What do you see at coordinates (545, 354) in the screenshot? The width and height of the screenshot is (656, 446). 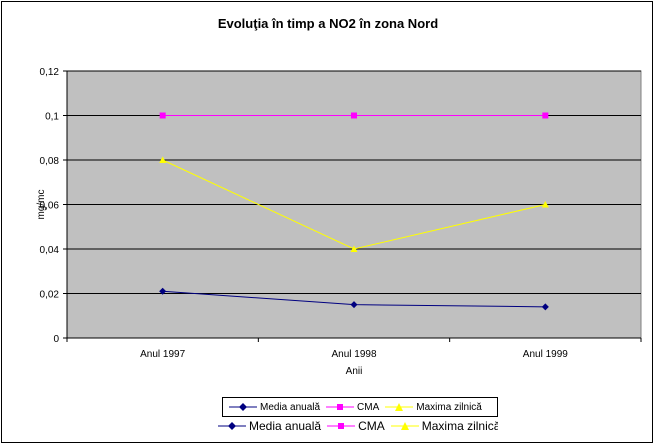 I see `x-tick-label: Anul 1999` at bounding box center [545, 354].